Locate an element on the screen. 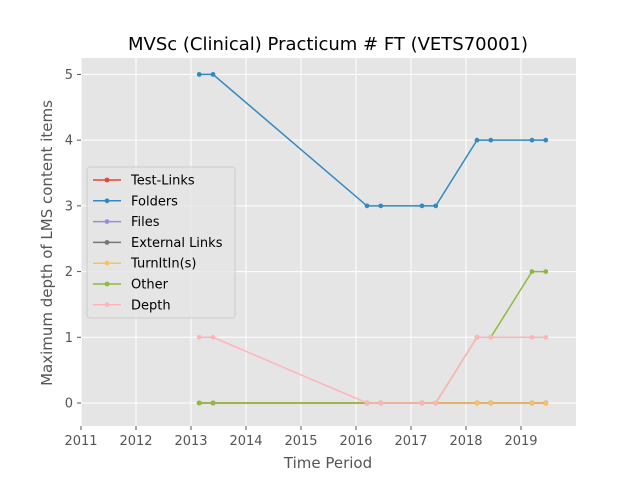 The height and width of the screenshot is (480, 640). legend-label: Other is located at coordinates (150, 285).